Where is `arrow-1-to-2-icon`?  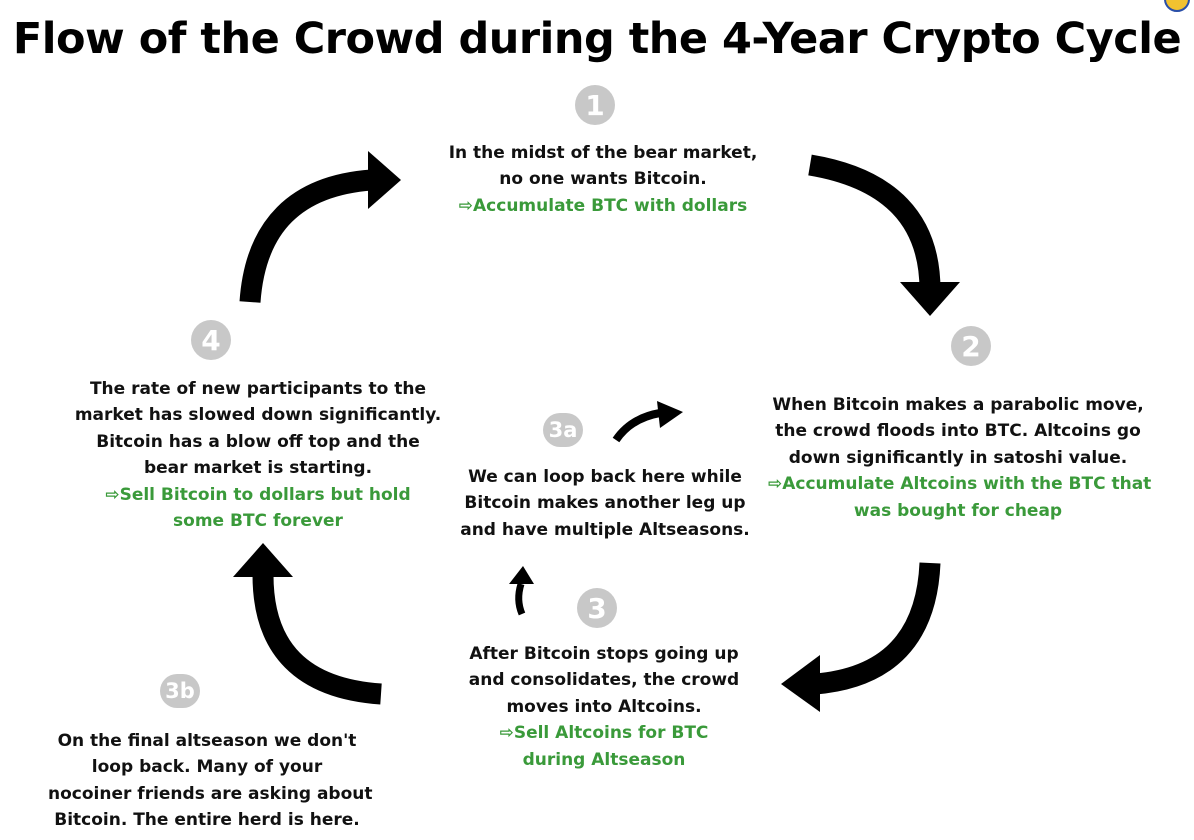
arrow-1-to-2-icon is located at coordinates (884, 235).